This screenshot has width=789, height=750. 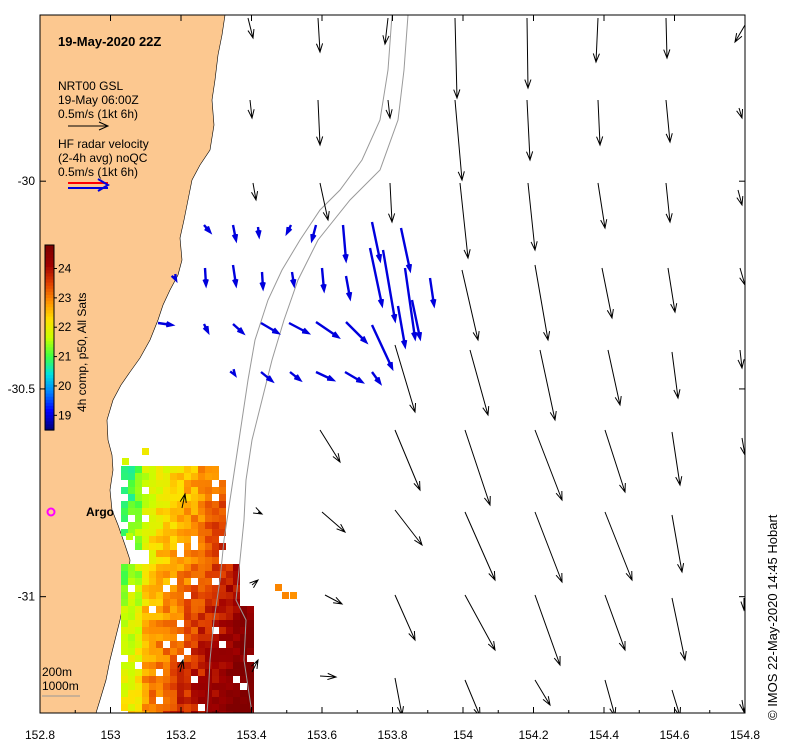 I want to click on legend-radar-scale: 0.5m/s (1kt 6h), so click(x=98, y=172).